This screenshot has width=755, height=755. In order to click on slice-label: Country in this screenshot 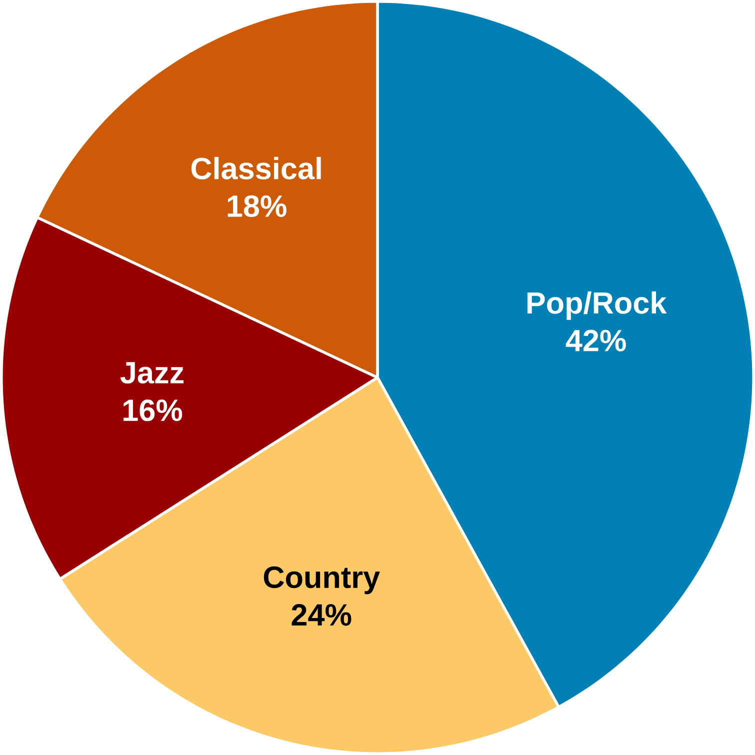, I will do `click(322, 580)`.